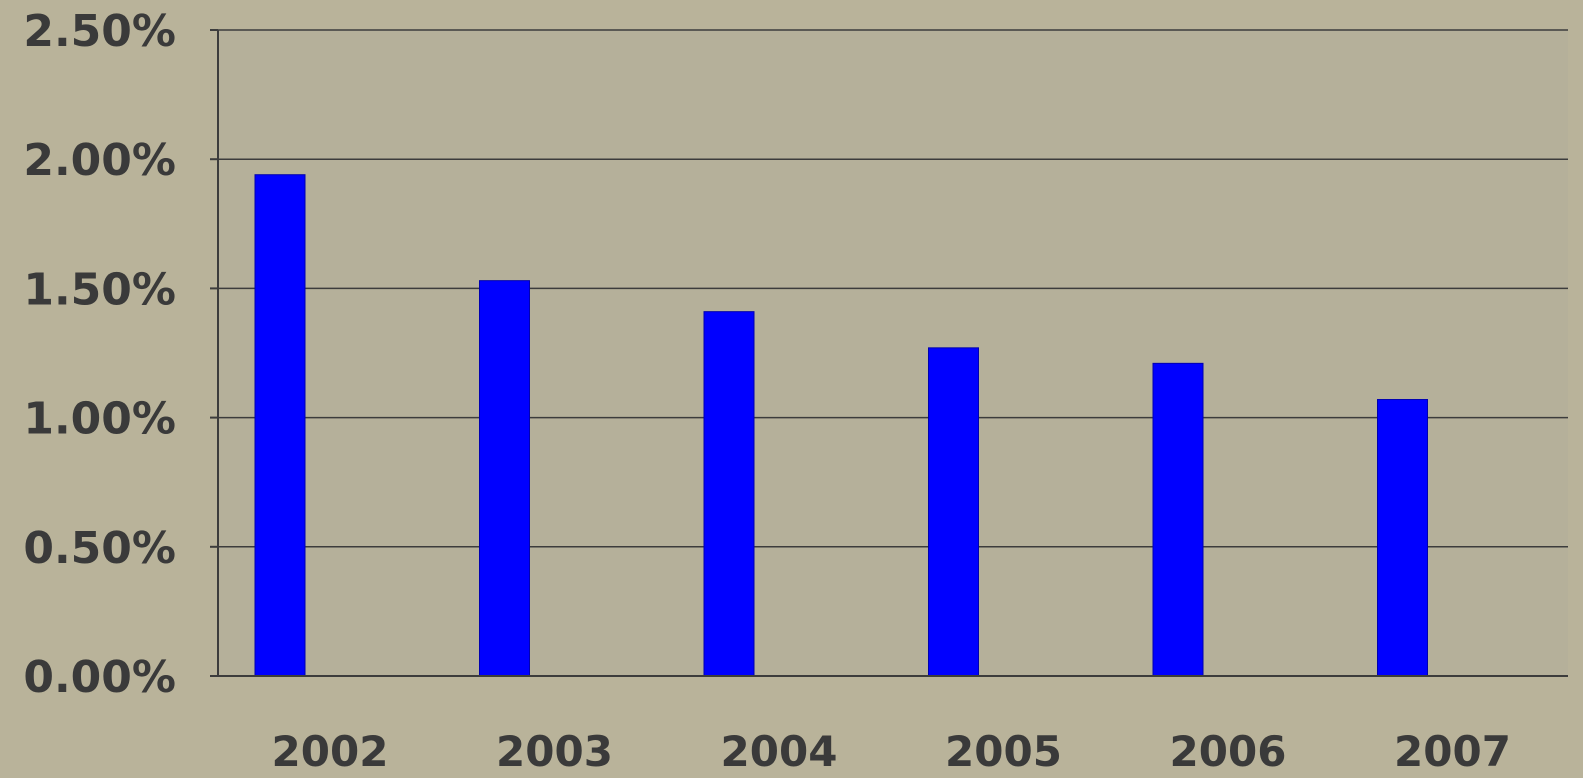 This screenshot has height=778, width=1583. Describe the element at coordinates (280, 425) in the screenshot. I see `bar-2002` at that location.